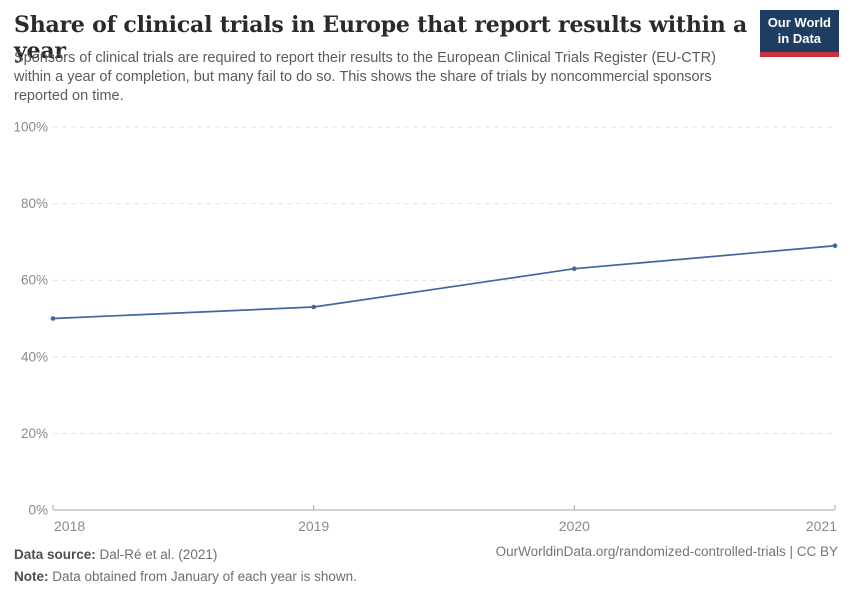 The width and height of the screenshot is (850, 600). I want to click on data-line, so click(444, 282).